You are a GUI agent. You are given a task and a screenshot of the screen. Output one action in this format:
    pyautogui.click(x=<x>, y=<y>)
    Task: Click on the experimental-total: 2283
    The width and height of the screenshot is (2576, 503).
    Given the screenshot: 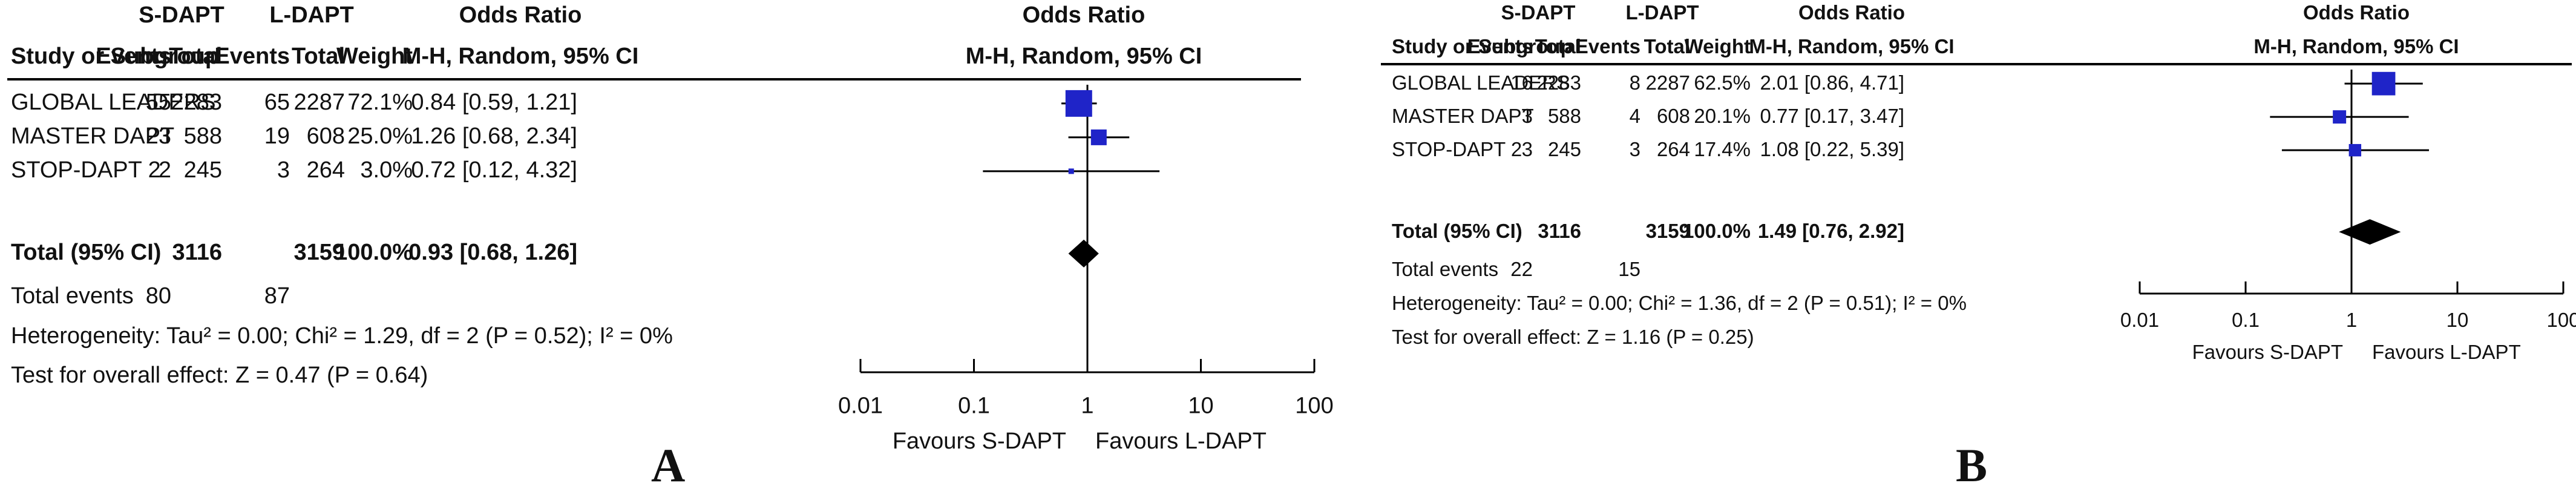 What is the action you would take?
    pyautogui.click(x=1558, y=82)
    